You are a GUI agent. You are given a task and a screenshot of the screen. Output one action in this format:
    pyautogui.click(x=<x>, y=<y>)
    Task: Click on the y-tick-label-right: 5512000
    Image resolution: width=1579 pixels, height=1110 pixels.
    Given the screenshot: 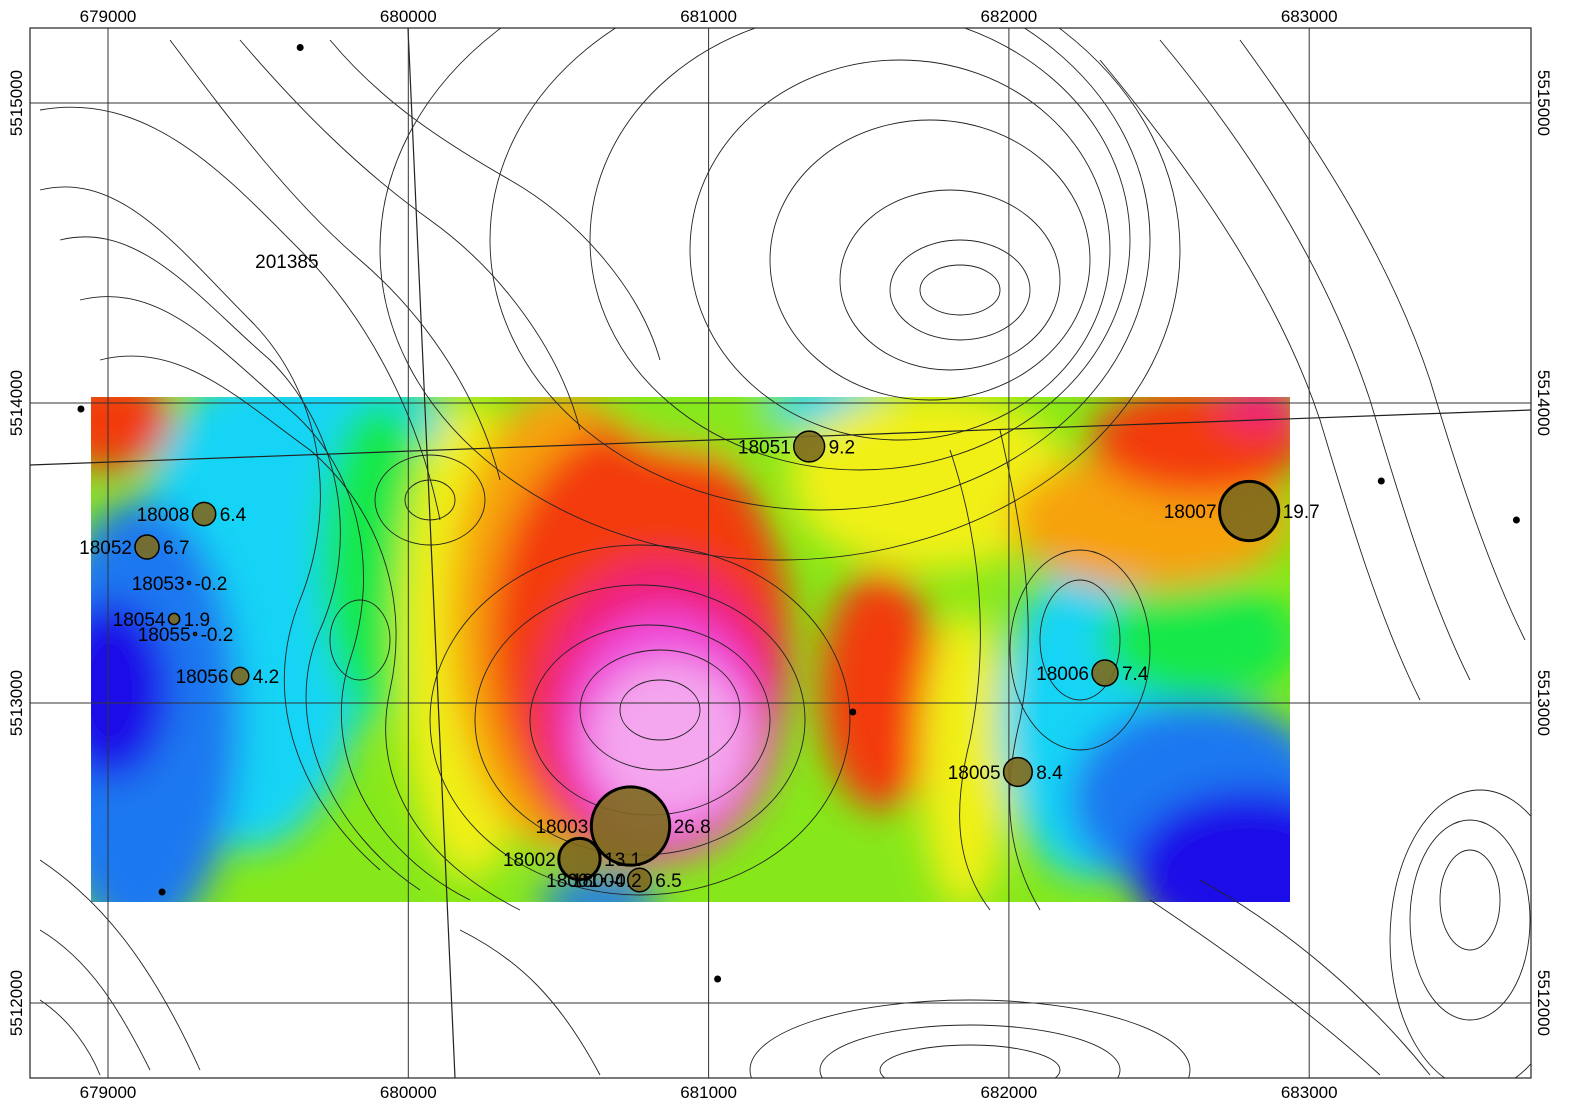 What is the action you would take?
    pyautogui.click(x=1543, y=1003)
    